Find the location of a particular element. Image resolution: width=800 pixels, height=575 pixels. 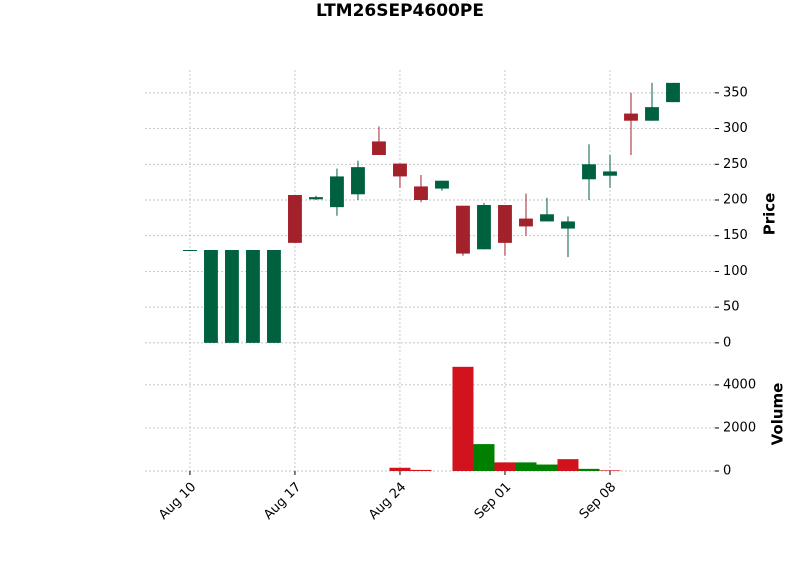

x-tick-label: Sep 01 is located at coordinates (493, 501).